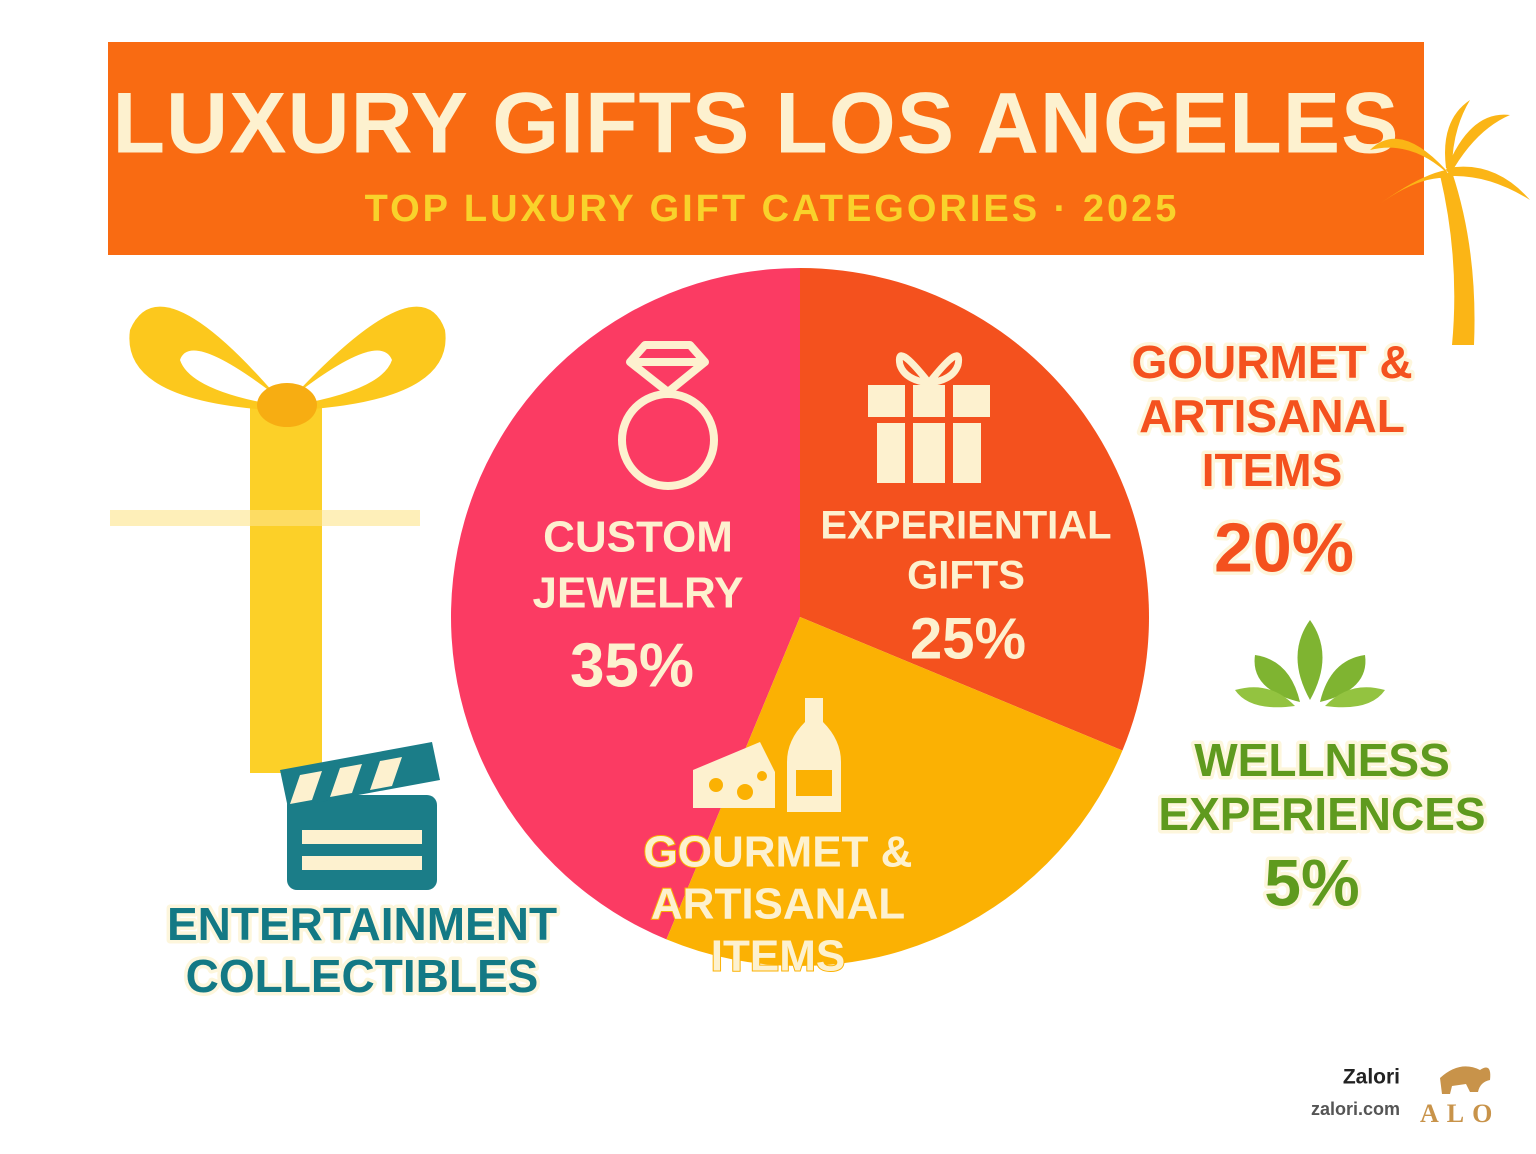 This screenshot has width=1536, height=1154. I want to click on ring-icon, so click(668, 415).